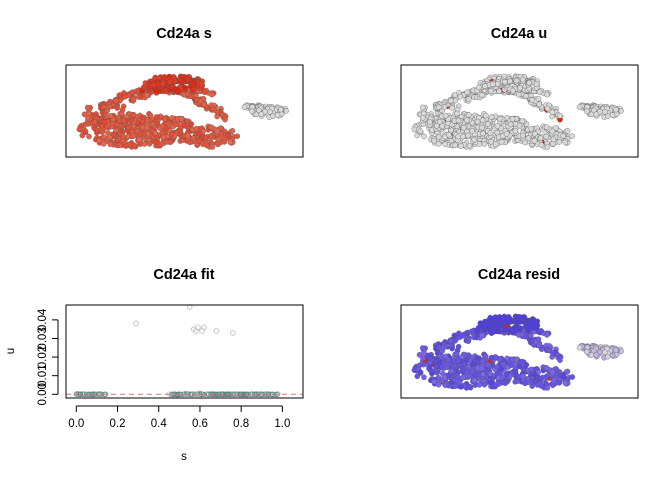 The image size is (672, 480). Describe the element at coordinates (184, 34) in the screenshot. I see `panel-title: Cd24a s` at that location.